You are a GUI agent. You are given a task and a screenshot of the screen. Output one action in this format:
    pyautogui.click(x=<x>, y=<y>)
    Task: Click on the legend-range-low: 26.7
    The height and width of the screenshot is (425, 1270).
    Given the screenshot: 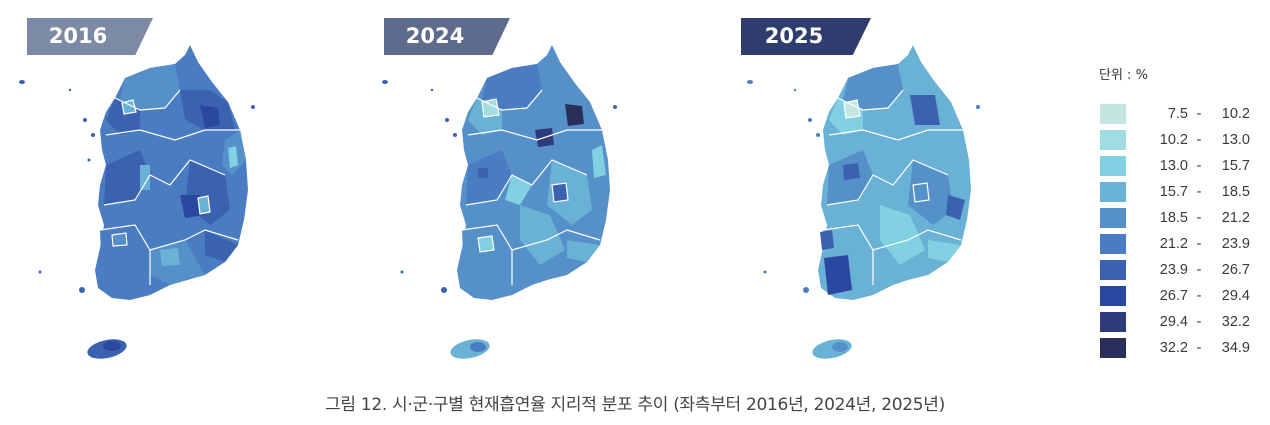 What is the action you would take?
    pyautogui.click(x=1173, y=296)
    